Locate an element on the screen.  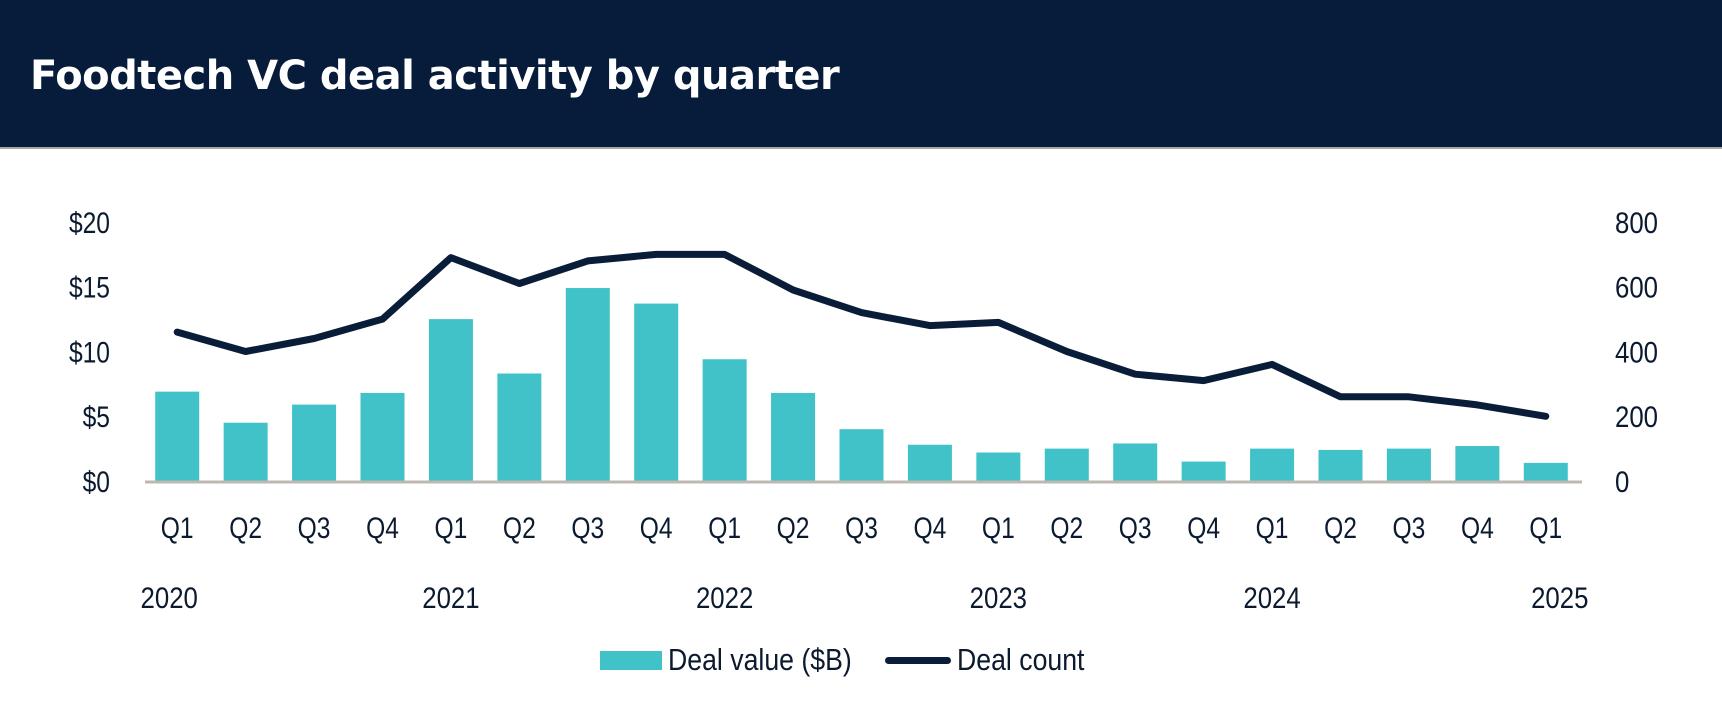
legend-swatch-line is located at coordinates (918, 660).